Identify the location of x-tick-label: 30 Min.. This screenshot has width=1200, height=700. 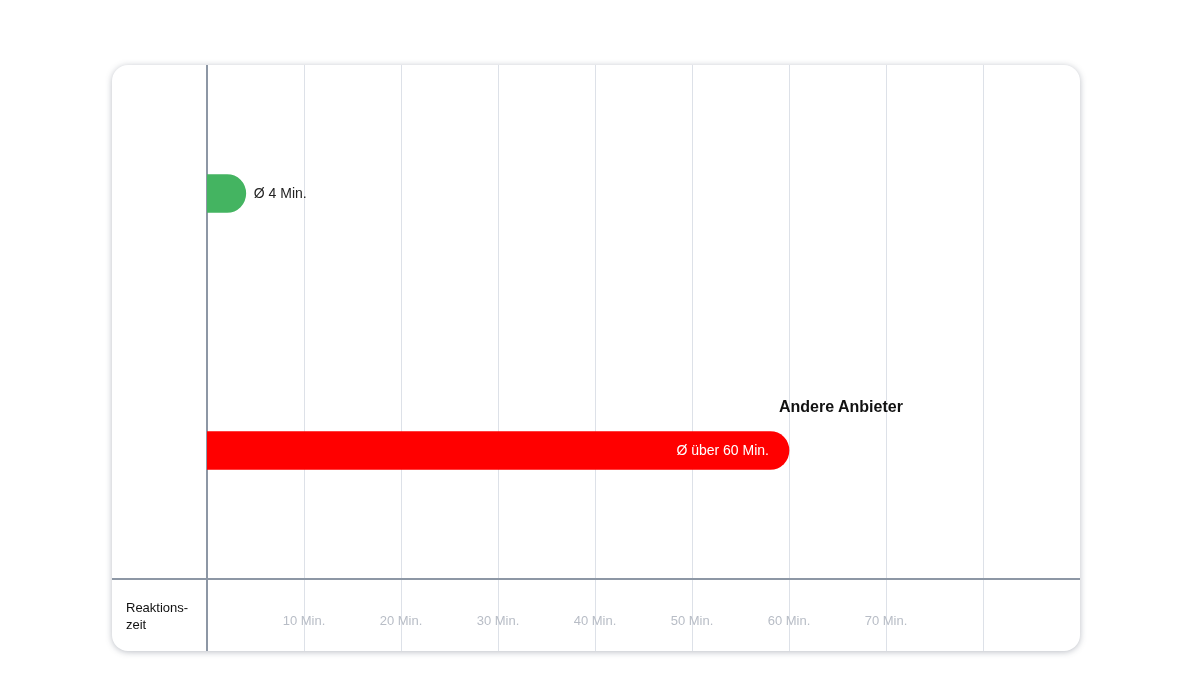
(498, 621).